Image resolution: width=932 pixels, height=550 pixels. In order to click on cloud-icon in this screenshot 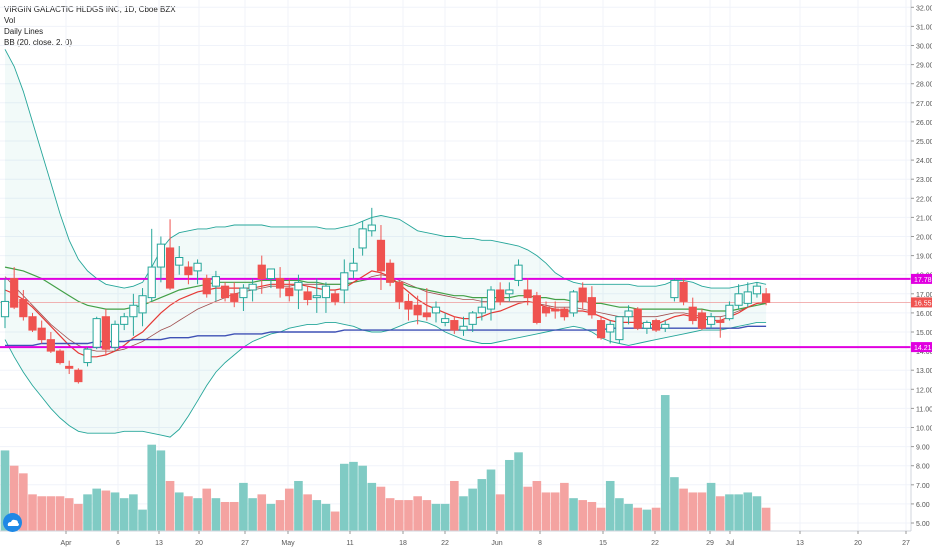, I will do `click(13, 522)`.